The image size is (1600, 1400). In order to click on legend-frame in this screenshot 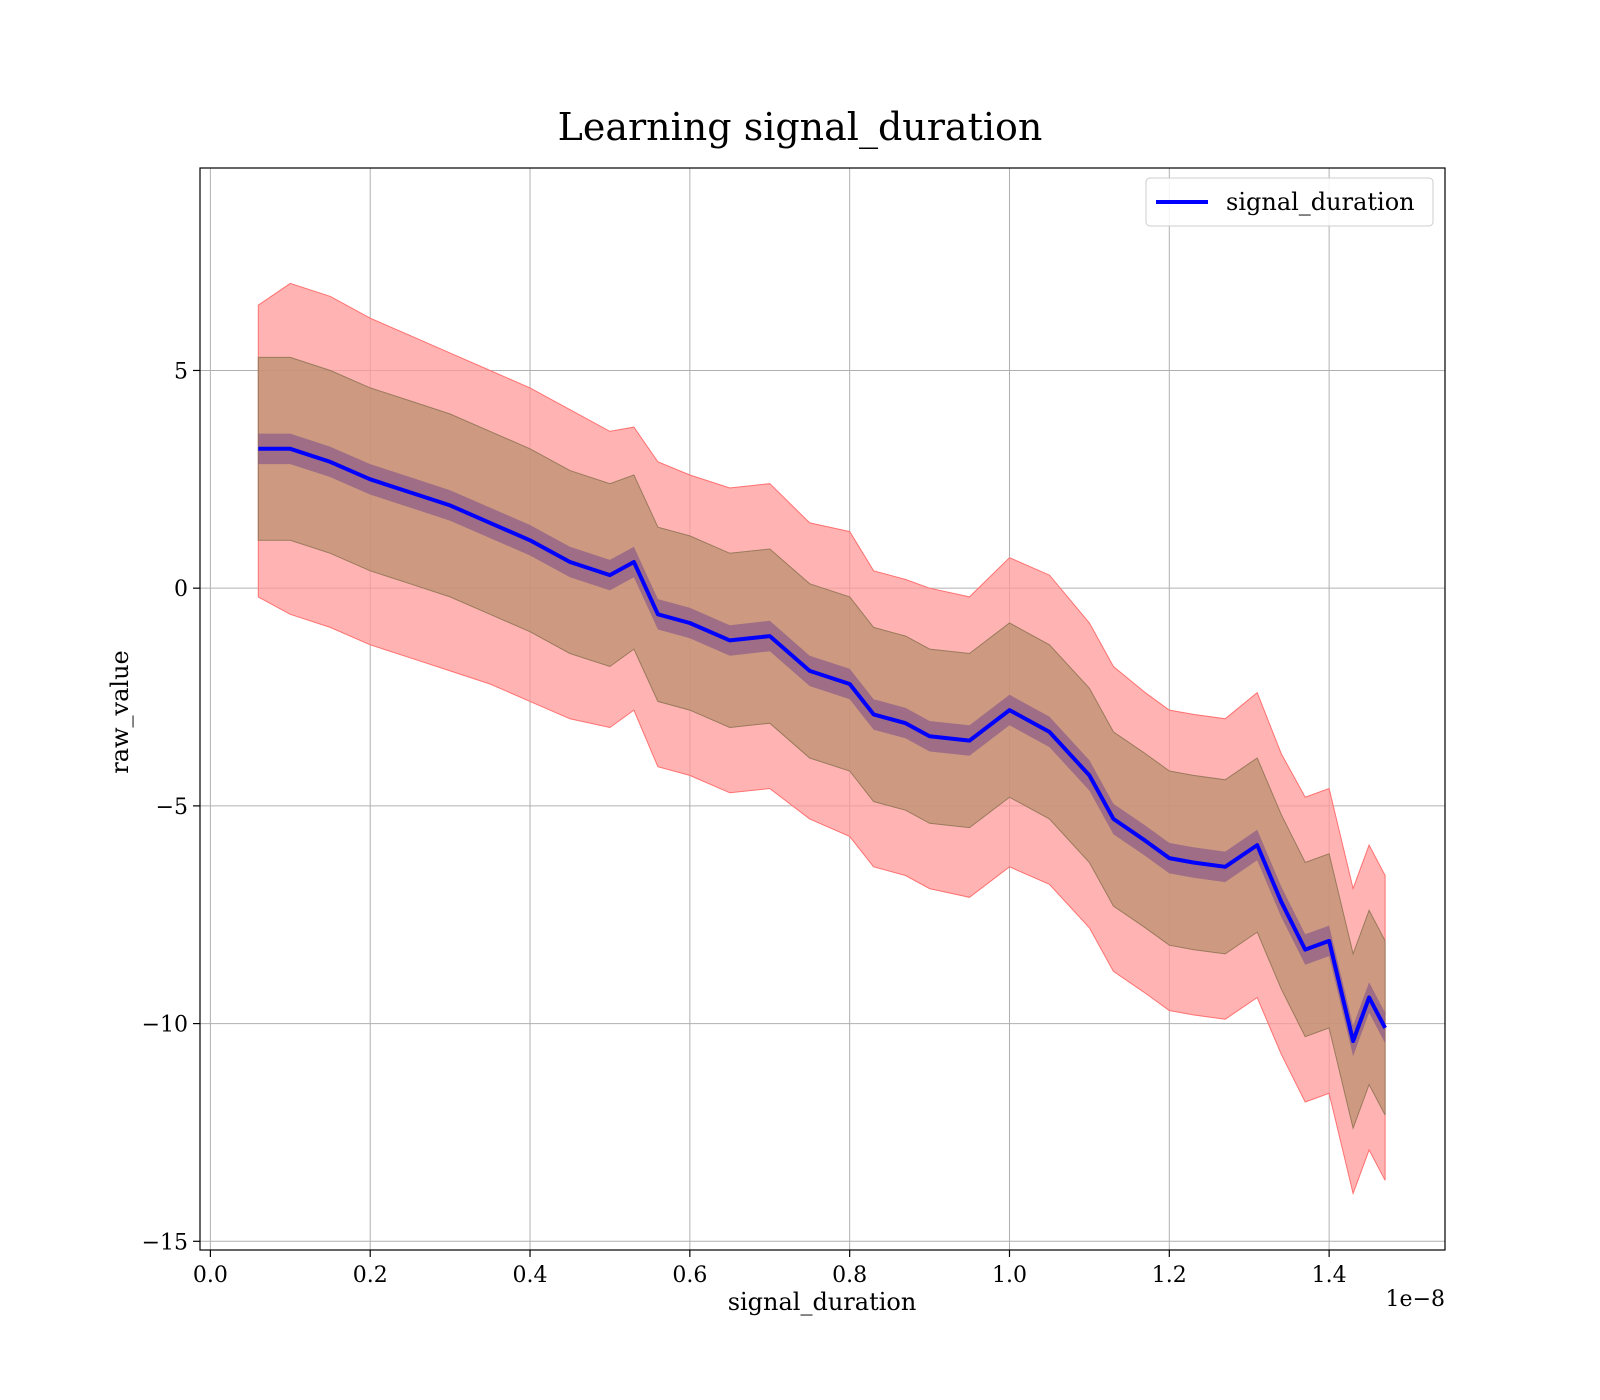, I will do `click(1289, 202)`.